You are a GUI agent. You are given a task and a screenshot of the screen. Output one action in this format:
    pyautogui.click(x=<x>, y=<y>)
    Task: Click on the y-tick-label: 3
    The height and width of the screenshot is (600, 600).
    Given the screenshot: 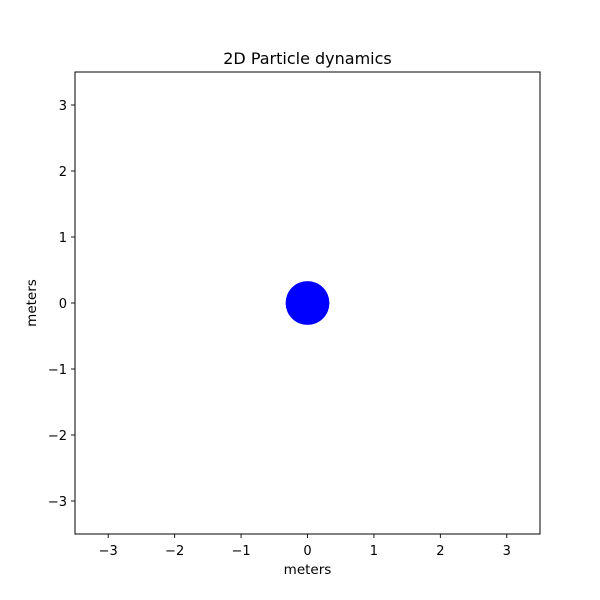 What is the action you would take?
    pyautogui.click(x=63, y=106)
    